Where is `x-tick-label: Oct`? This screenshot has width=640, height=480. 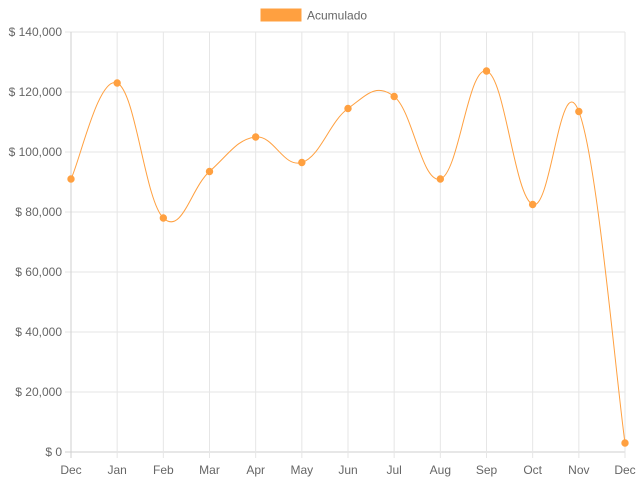
x-tick-label: Oct is located at coordinates (532, 470).